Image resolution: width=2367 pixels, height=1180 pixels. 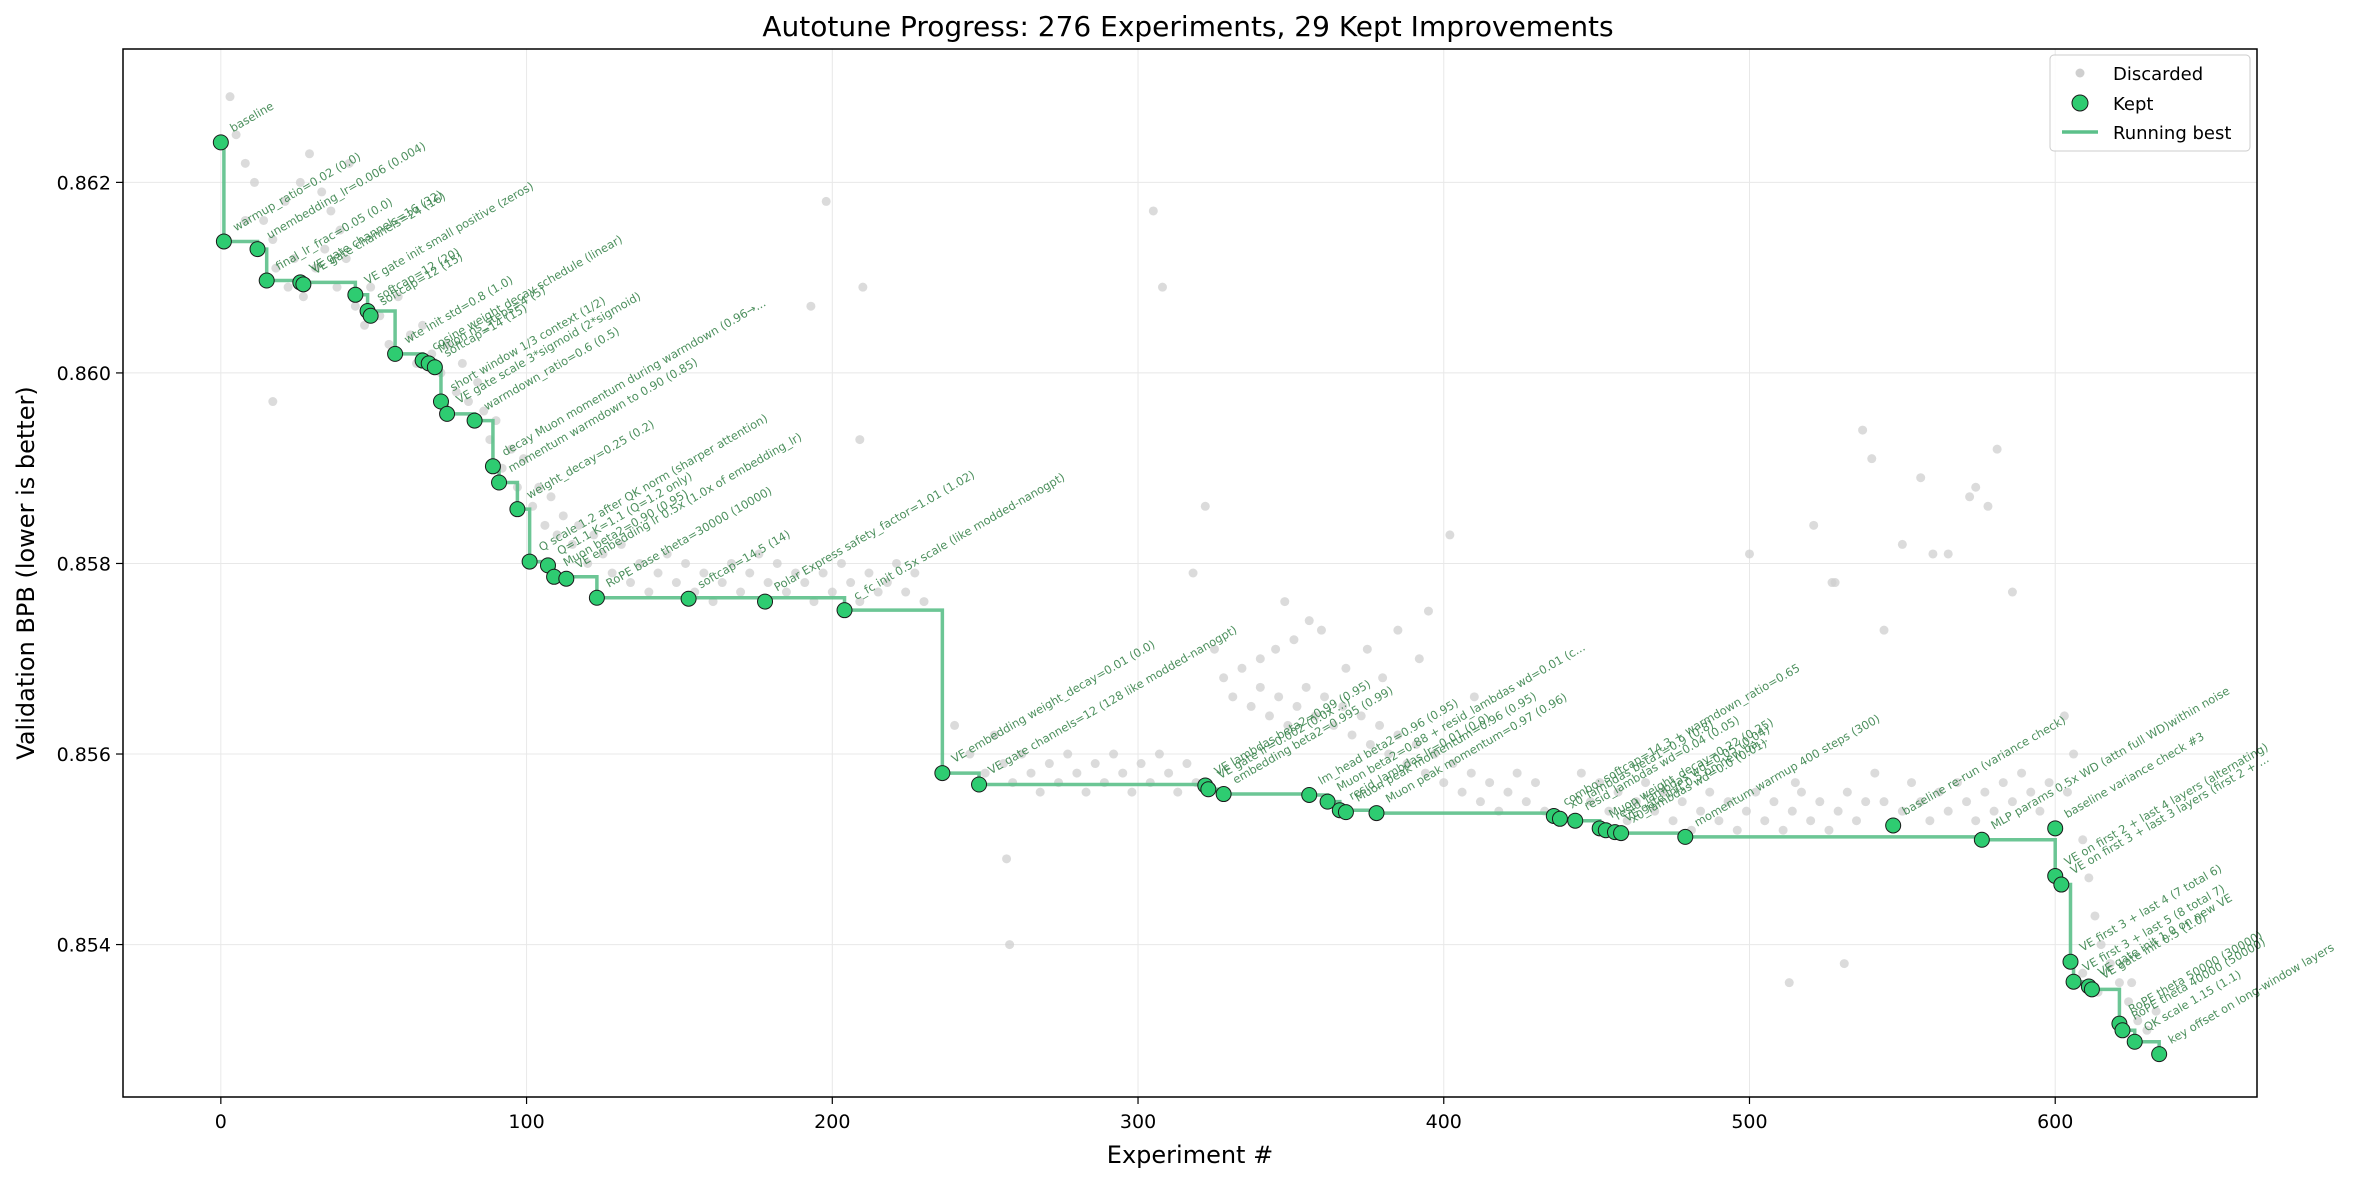 I want to click on y-tick-label: 0.860, so click(x=84, y=374).